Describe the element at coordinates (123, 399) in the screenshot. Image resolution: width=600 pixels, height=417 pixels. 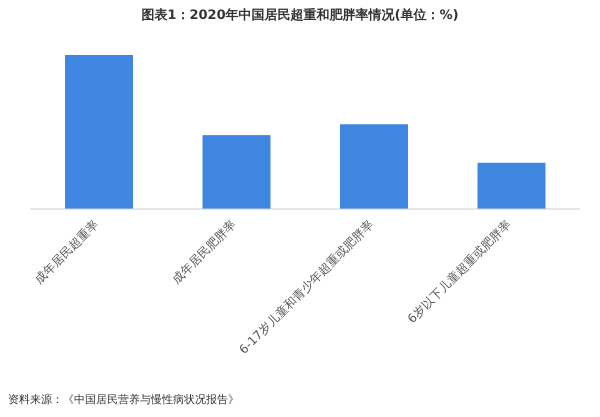
I see `text: 资料来源：《中国居民营养与慢性病状况报告》` at that location.